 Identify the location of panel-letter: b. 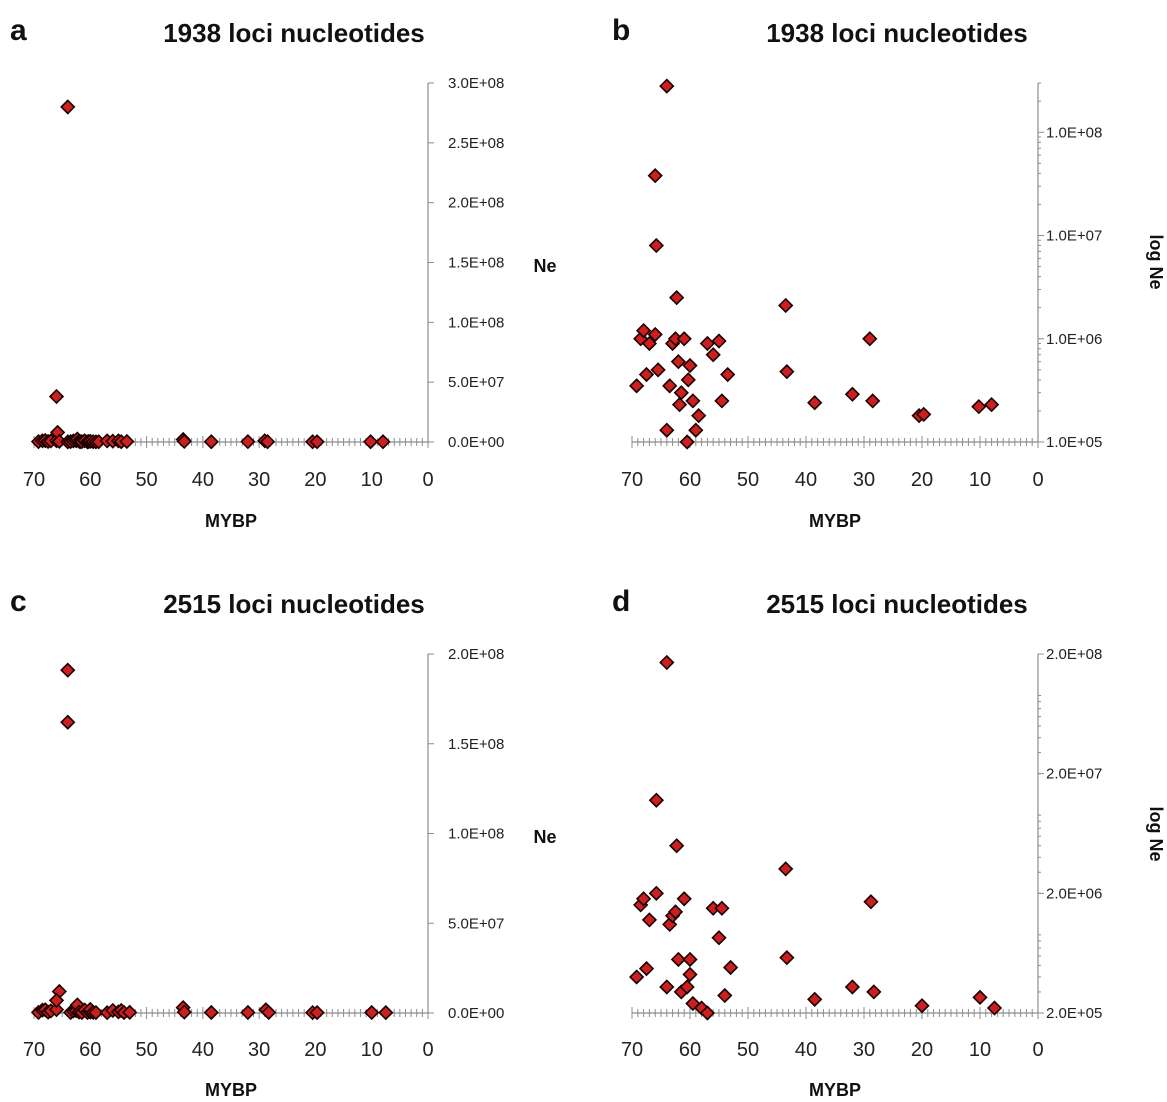
(621, 30).